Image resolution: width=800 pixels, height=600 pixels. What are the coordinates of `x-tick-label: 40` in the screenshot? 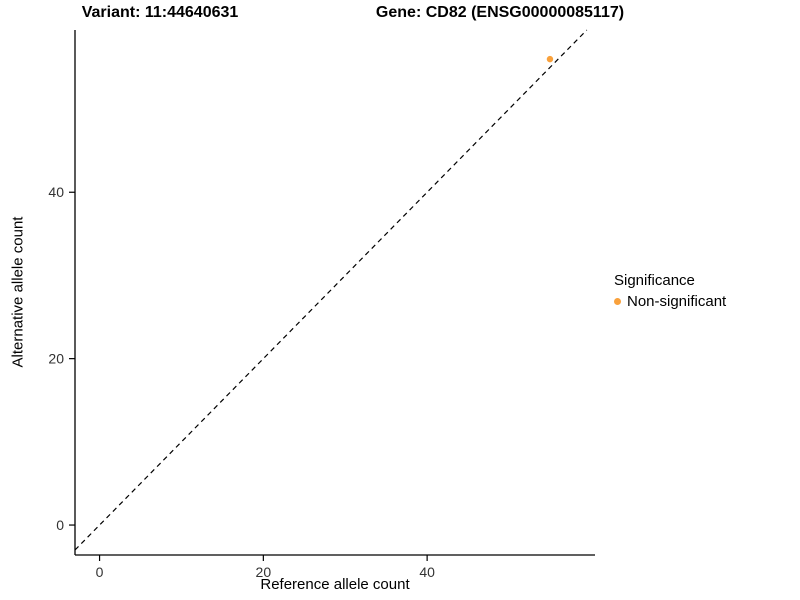 It's located at (427, 572).